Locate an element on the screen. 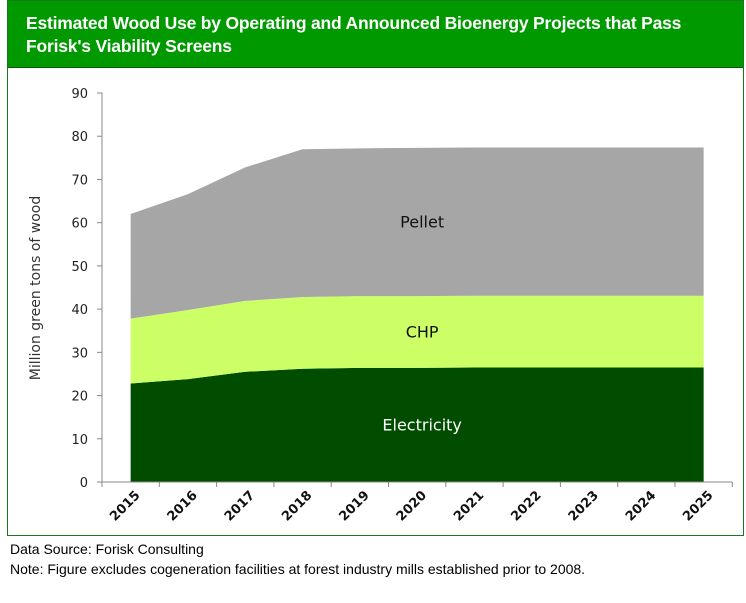 The height and width of the screenshot is (603, 746). y-axis-label: Million green tons of wood is located at coordinates (36, 288).